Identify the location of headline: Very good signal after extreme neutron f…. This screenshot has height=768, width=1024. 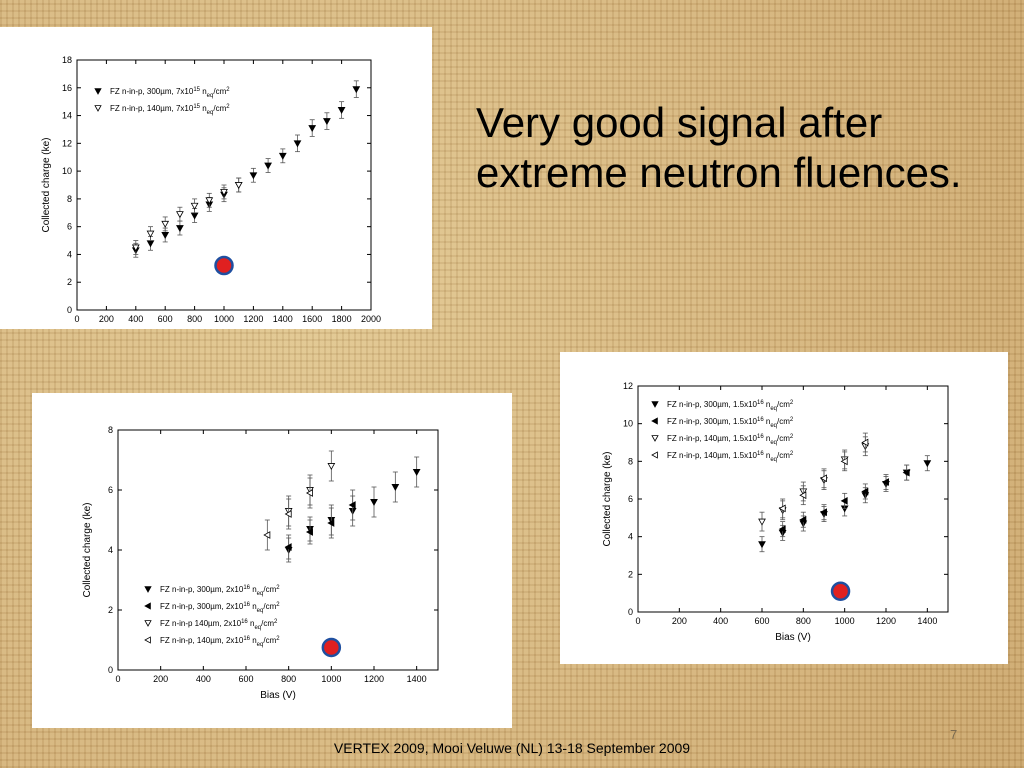
(746, 148).